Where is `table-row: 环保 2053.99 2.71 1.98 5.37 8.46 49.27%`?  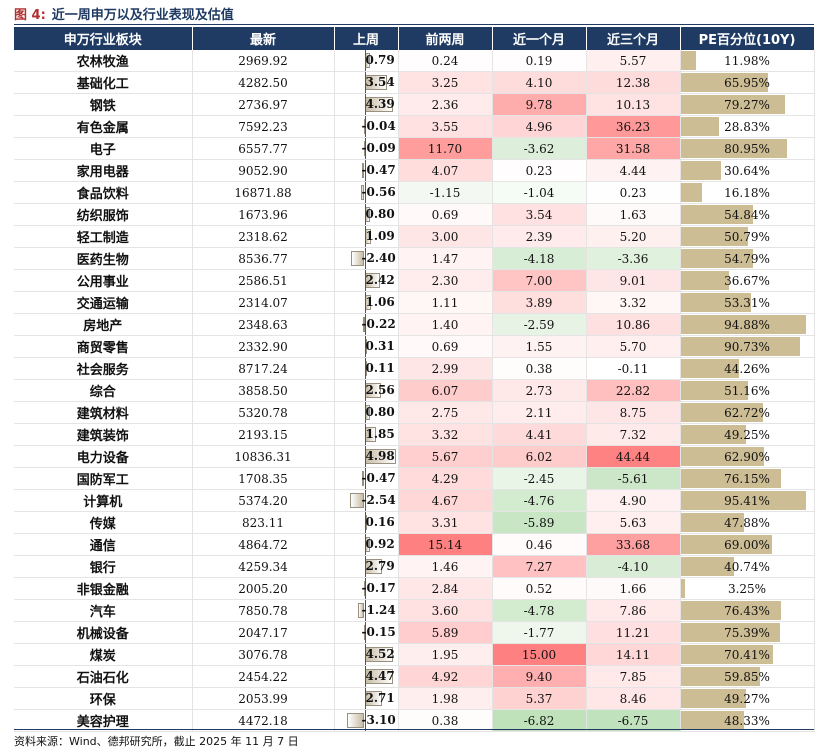 table-row: 环保 2053.99 2.71 1.98 5.37 8.46 49.27% is located at coordinates (414, 698).